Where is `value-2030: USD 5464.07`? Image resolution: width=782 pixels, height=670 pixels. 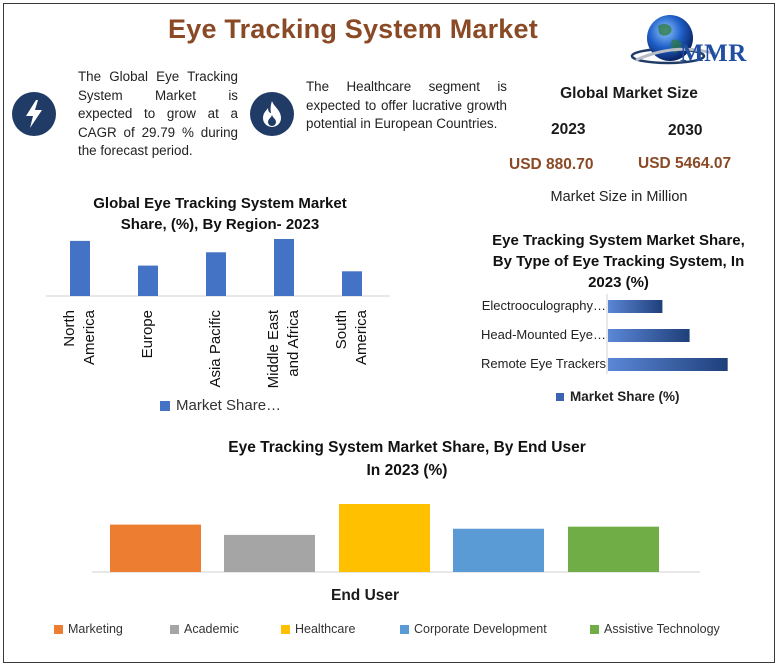 value-2030: USD 5464.07 is located at coordinates (685, 163).